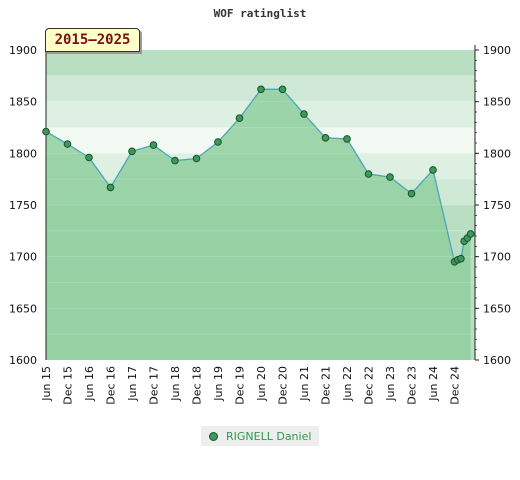 This screenshot has width=520, height=480. What do you see at coordinates (175, 384) in the screenshot?
I see `x-tick-label: Jun 18` at bounding box center [175, 384].